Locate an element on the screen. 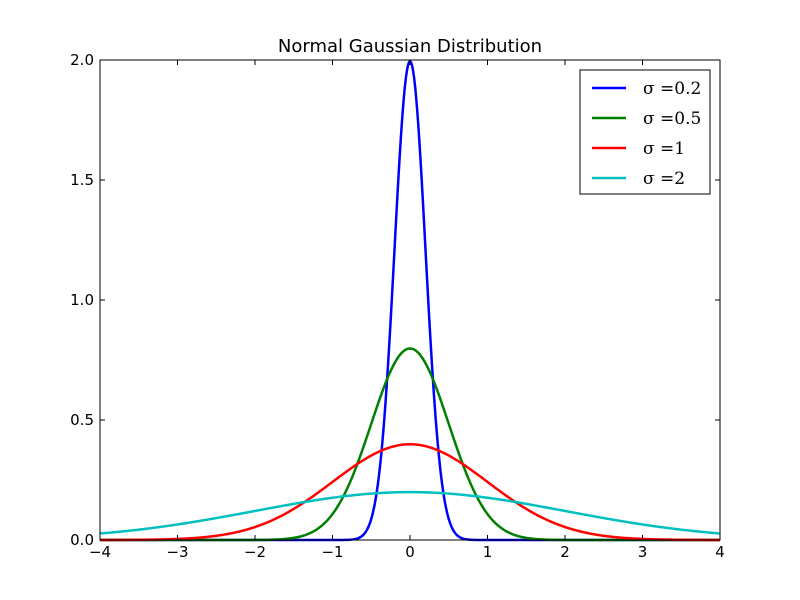 The height and width of the screenshot is (600, 800). y-tick-label: 0.0 is located at coordinates (82, 540).